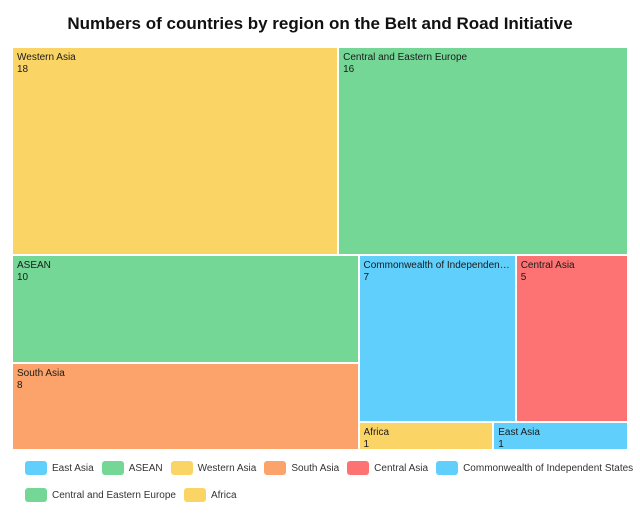 This screenshot has width=640, height=515. What do you see at coordinates (523, 277) in the screenshot?
I see `tile-value: 5` at bounding box center [523, 277].